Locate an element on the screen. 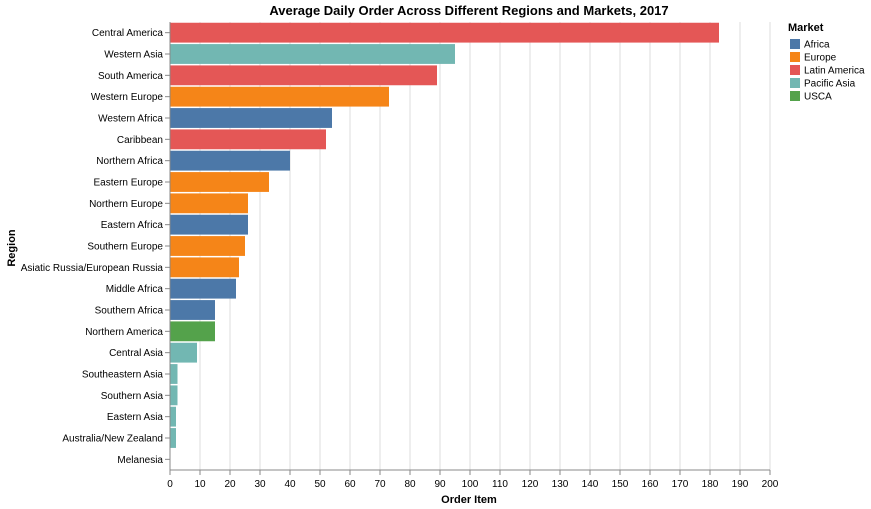  x-tick-label: 0 is located at coordinates (170, 484).